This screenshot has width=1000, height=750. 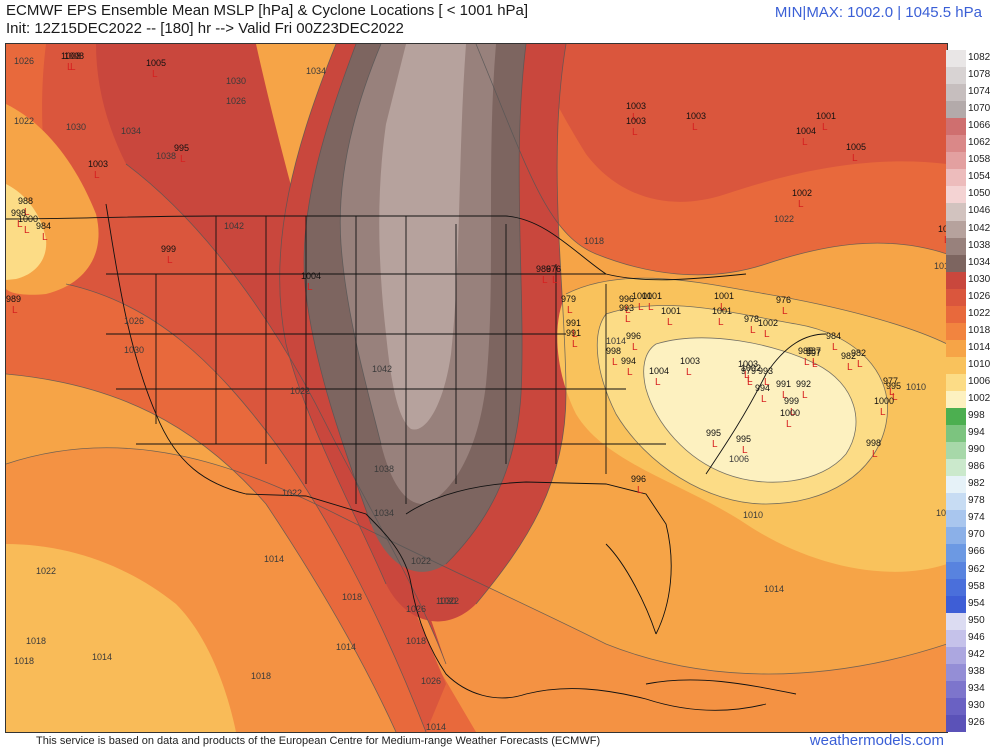 What do you see at coordinates (979, 126) in the screenshot?
I see `colorbar-label: 1066` at bounding box center [979, 126].